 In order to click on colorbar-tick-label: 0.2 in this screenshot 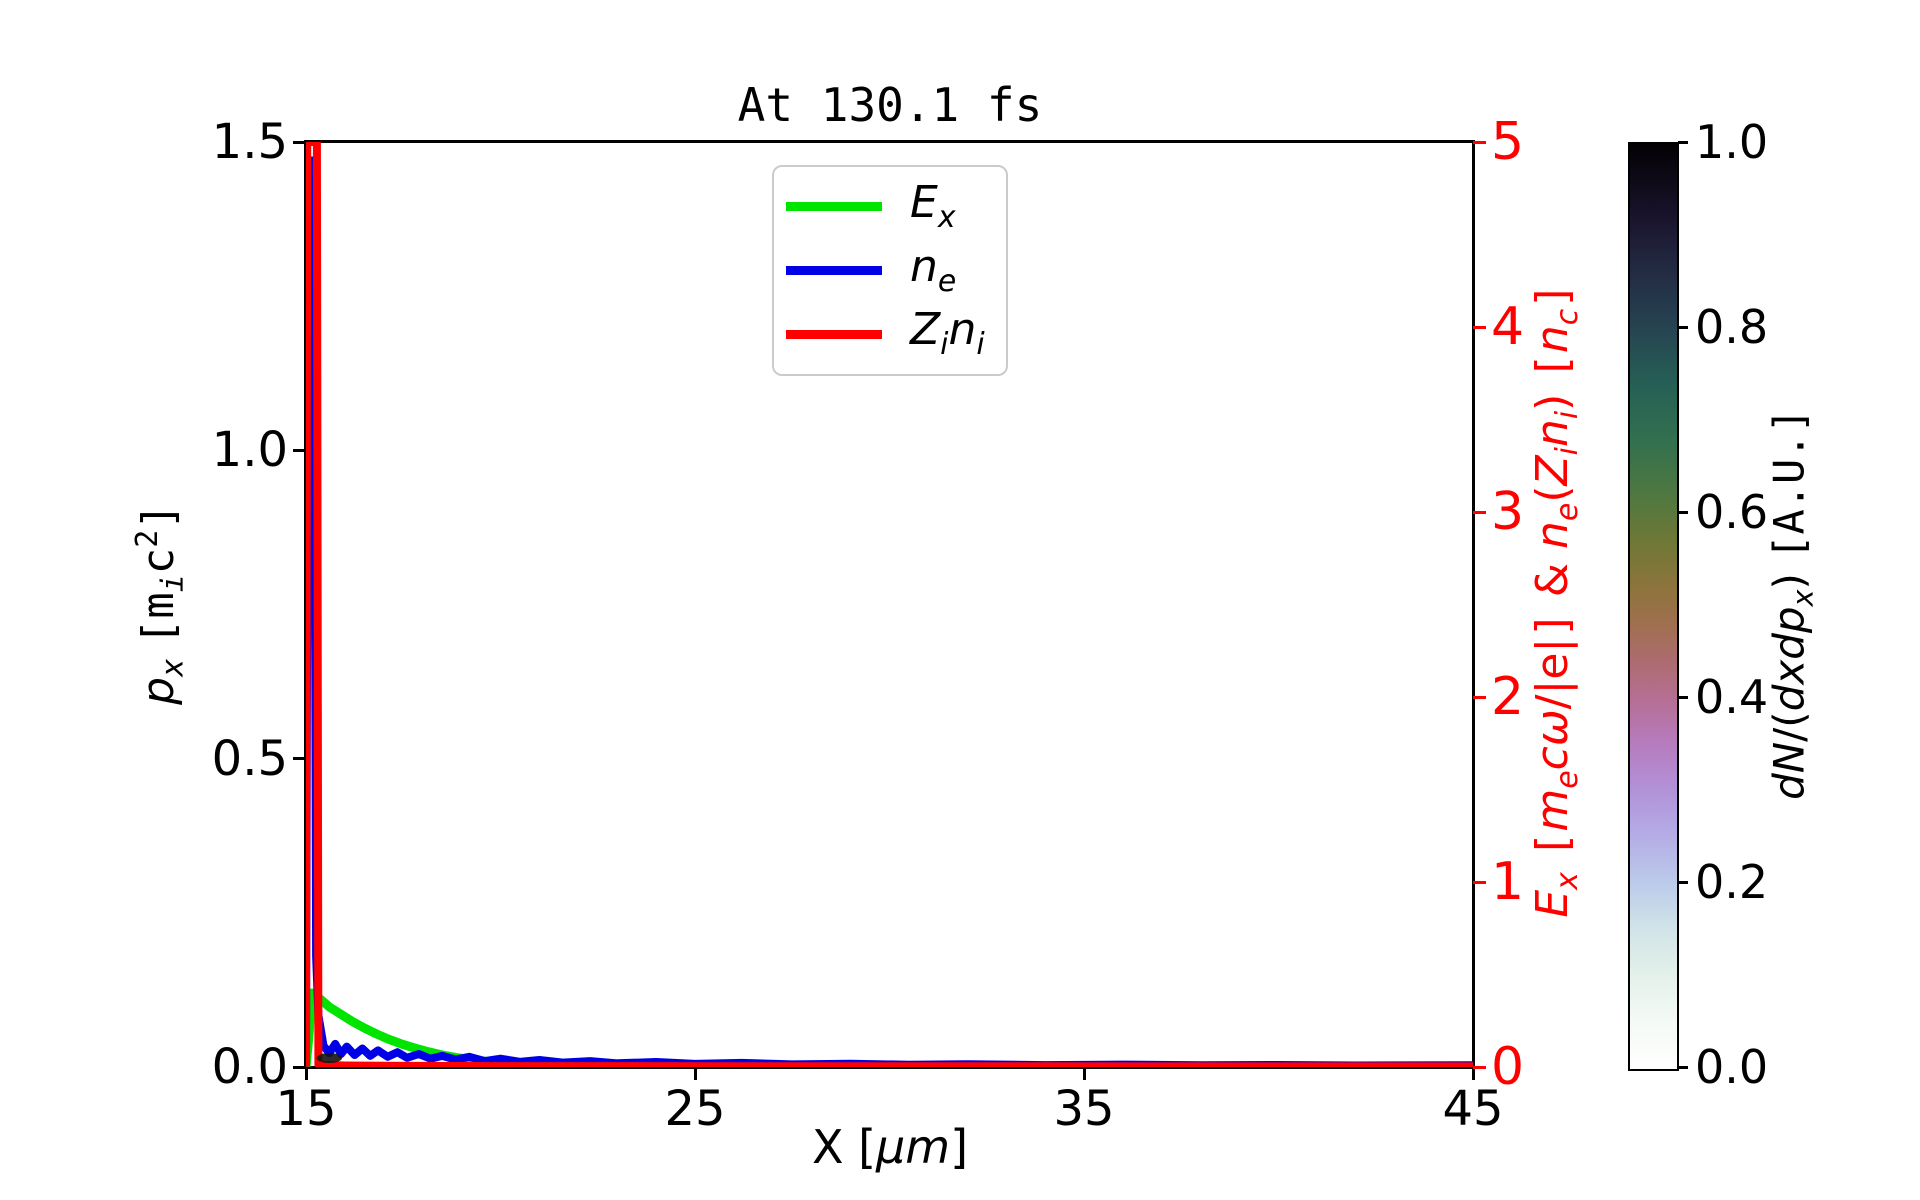, I will do `click(1732, 882)`.